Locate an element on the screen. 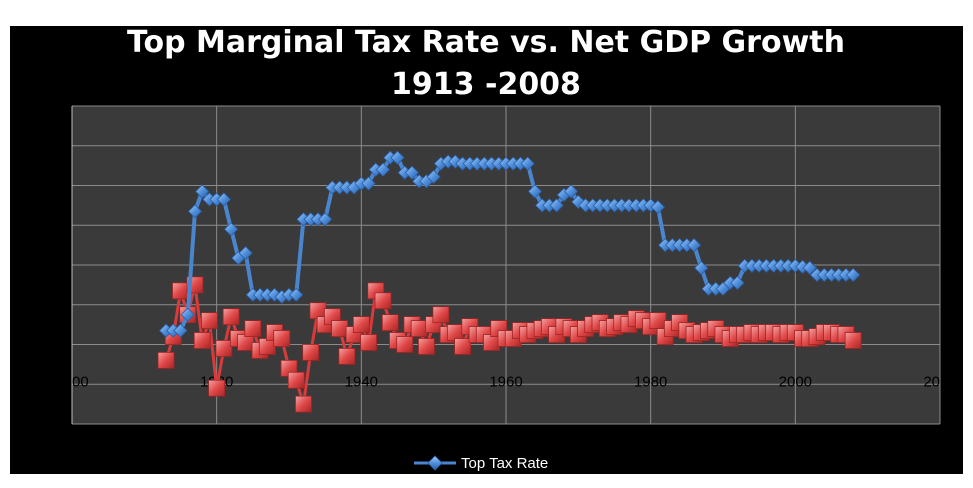  y-tick-label: 20% is located at coordinates (53, 305).